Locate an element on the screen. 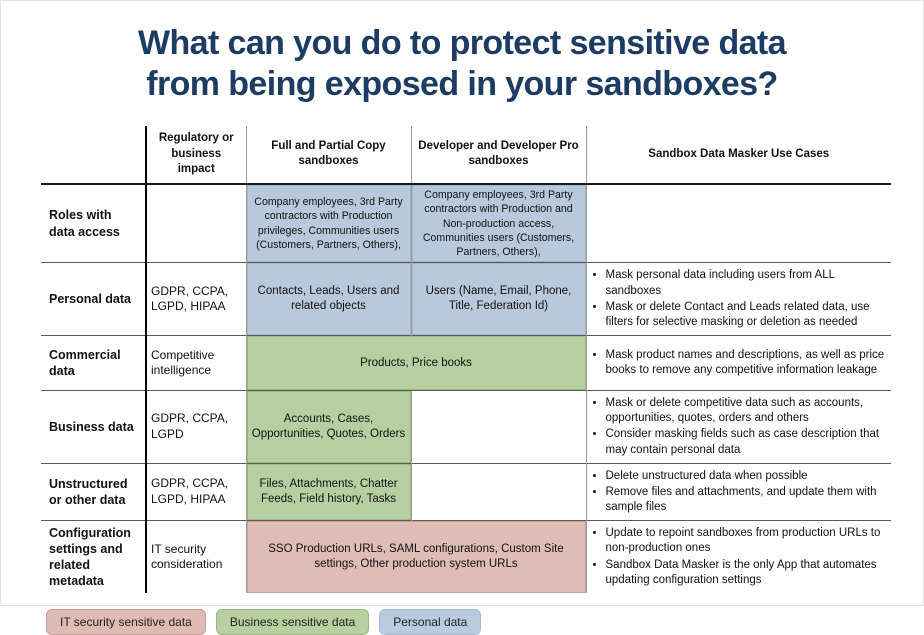 The image size is (924, 635). legend-business-sensitive: Business sensitive data is located at coordinates (292, 622).